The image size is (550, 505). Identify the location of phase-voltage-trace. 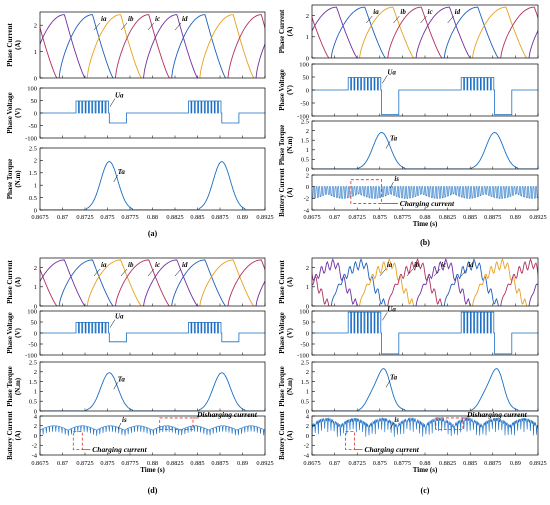
(152, 112).